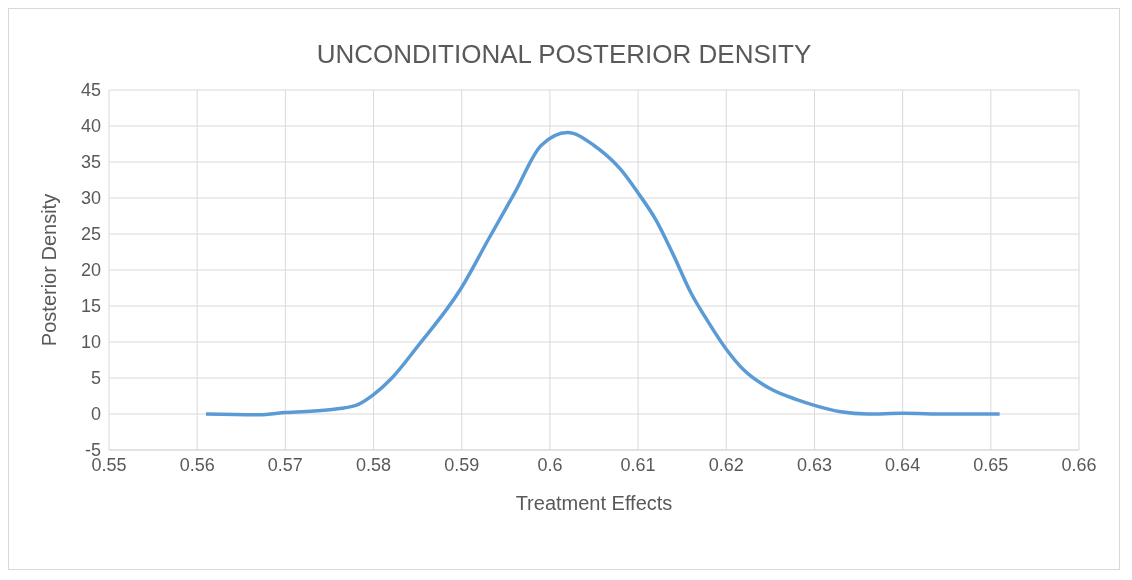  What do you see at coordinates (1079, 464) in the screenshot?
I see `x-tick-label: 0.66` at bounding box center [1079, 464].